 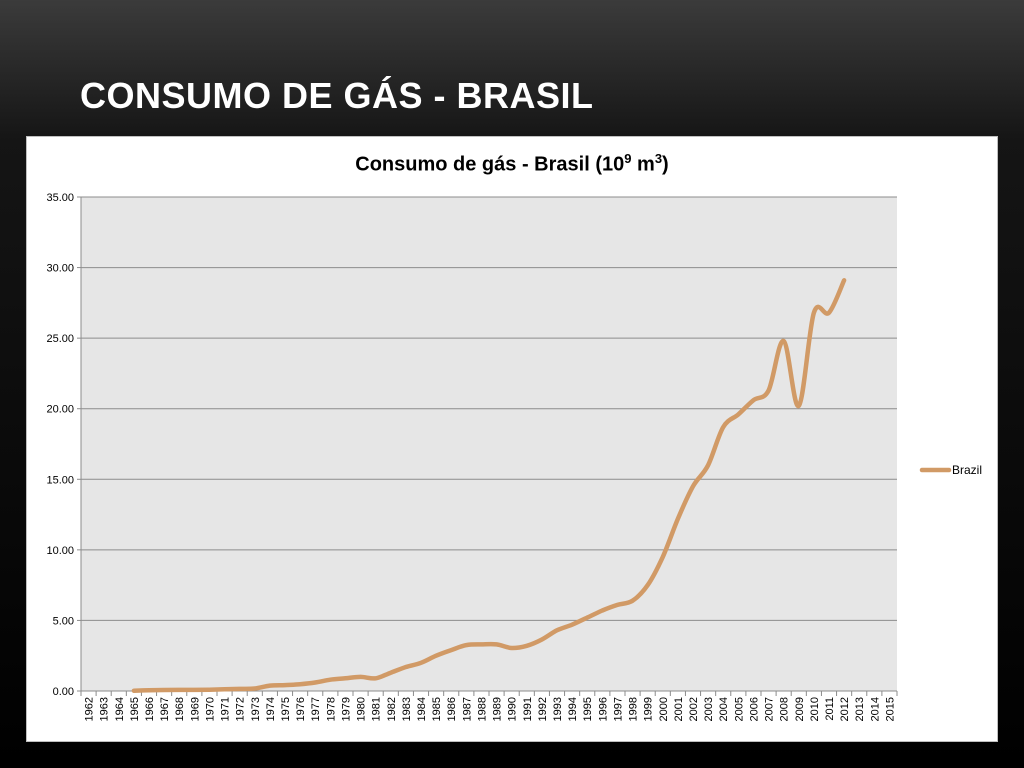 What do you see at coordinates (498, 709) in the screenshot?
I see `x-tick-label: 1989` at bounding box center [498, 709].